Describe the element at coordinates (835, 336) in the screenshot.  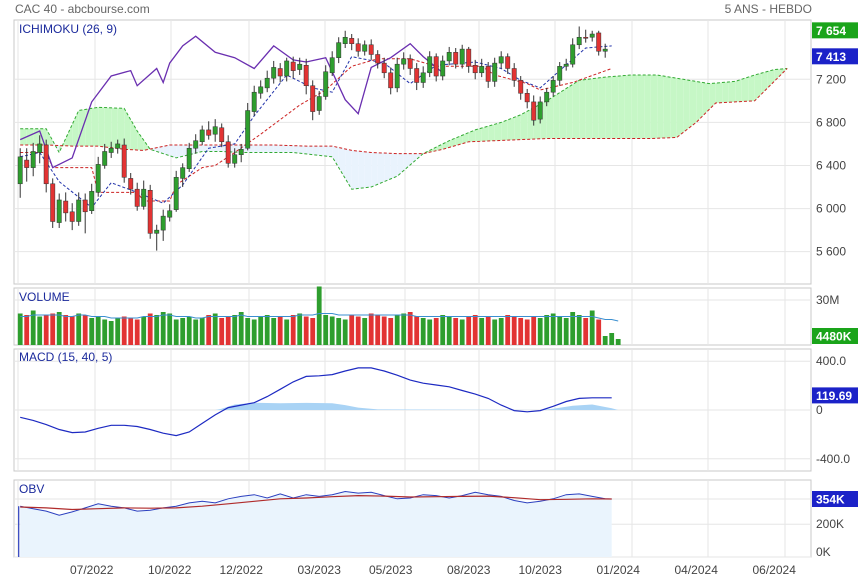
I see `volume-value-badge-bg` at that location.